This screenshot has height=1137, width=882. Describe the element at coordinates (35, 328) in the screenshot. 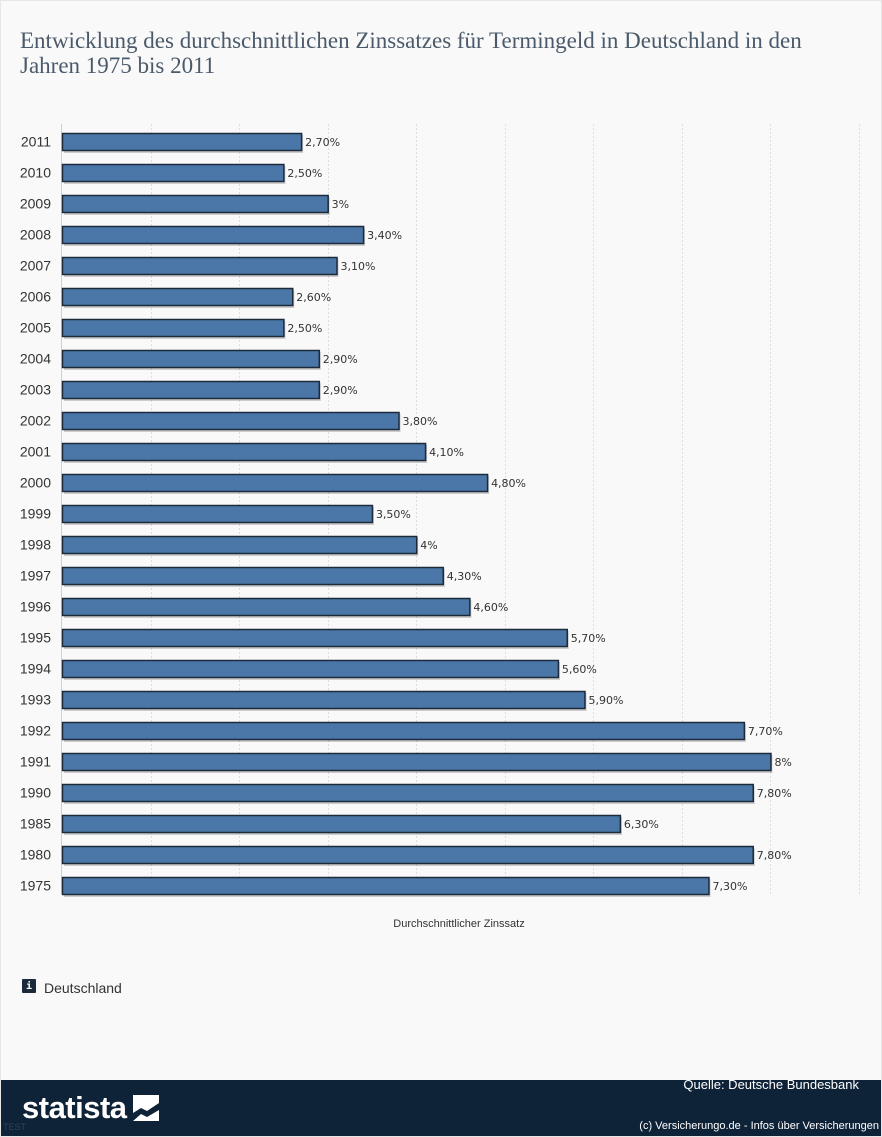

I see `category-label-2005: 2005` at that location.